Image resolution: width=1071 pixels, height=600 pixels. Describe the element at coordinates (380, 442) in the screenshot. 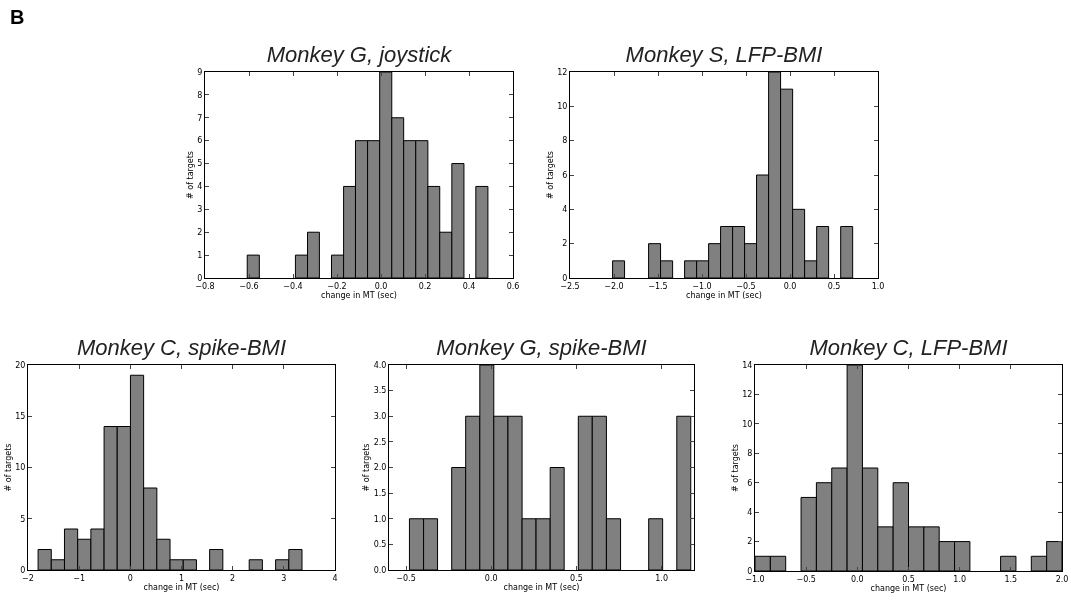

I see `y-tick-label: 2.5` at that location.